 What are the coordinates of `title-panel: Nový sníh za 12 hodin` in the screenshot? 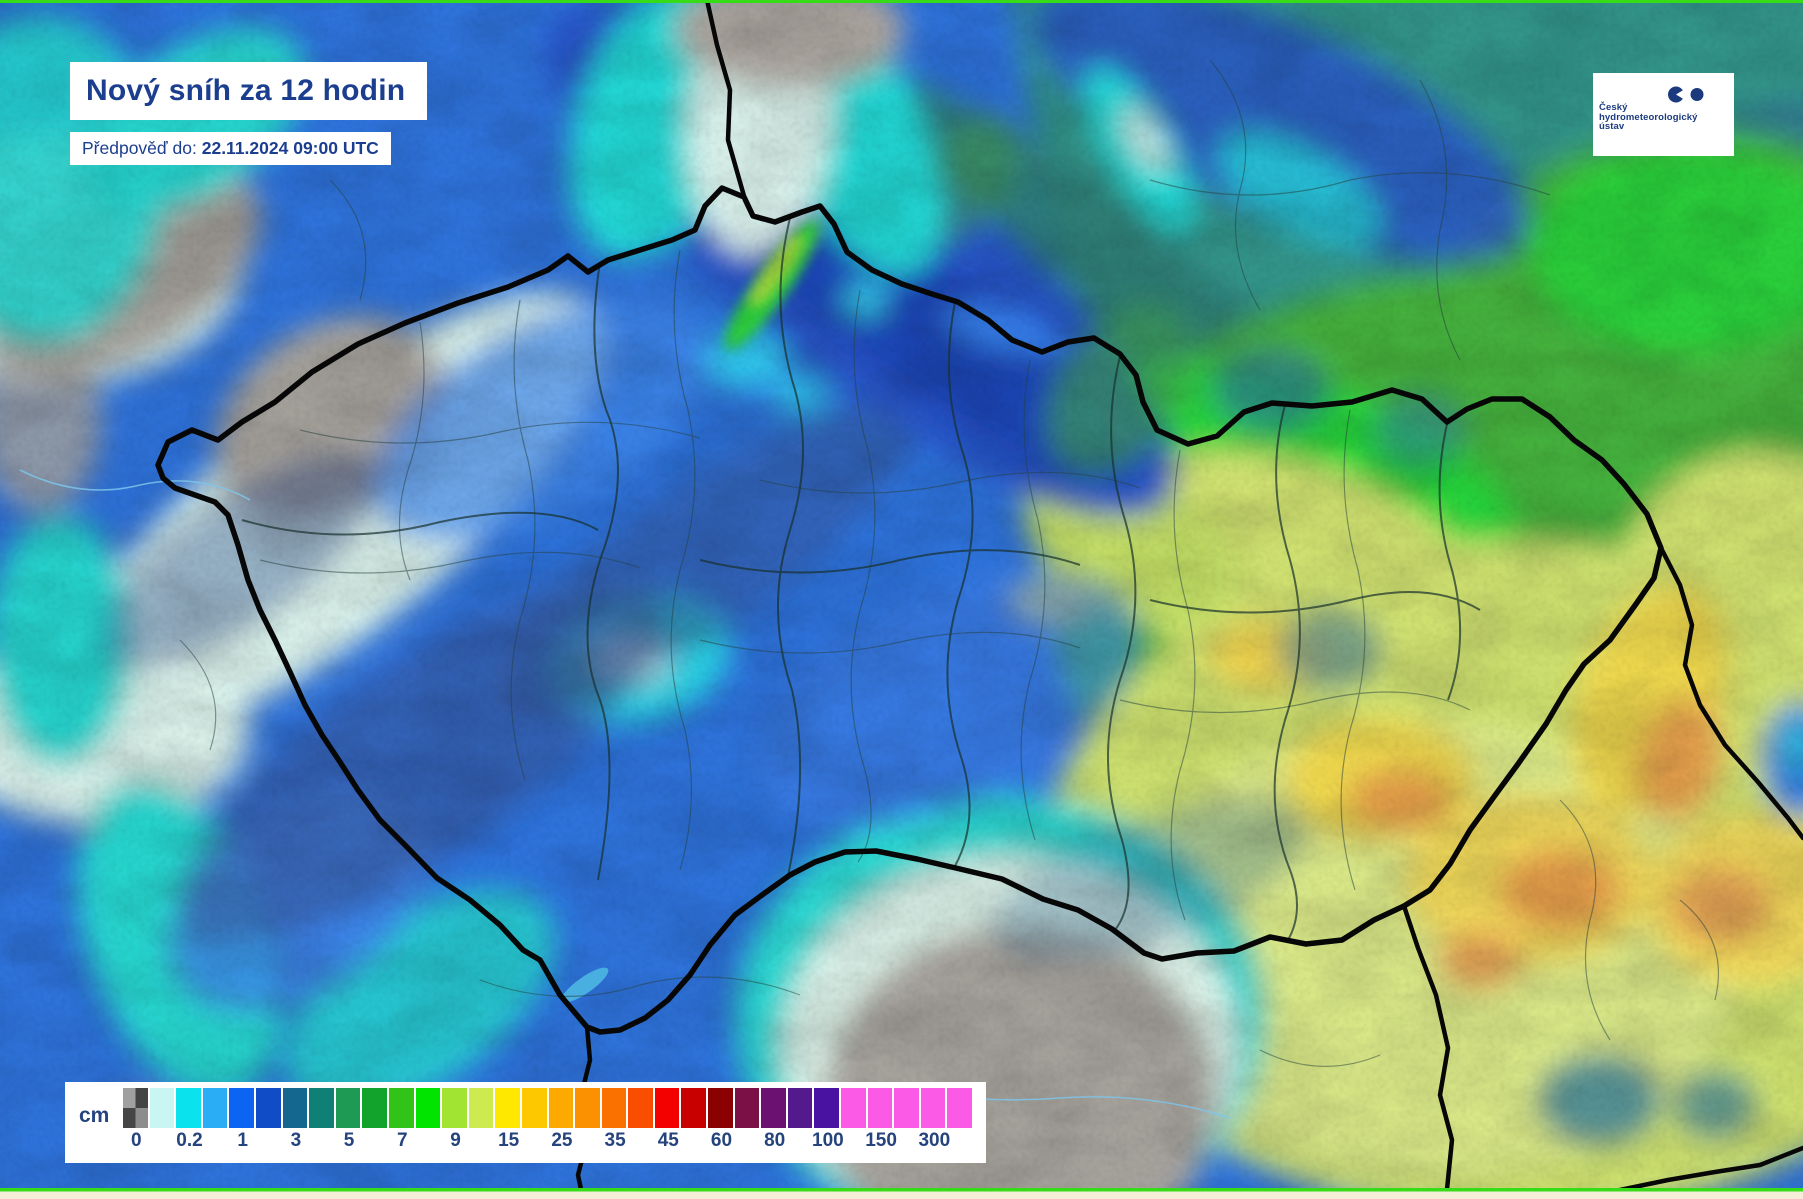 It's located at (248, 91).